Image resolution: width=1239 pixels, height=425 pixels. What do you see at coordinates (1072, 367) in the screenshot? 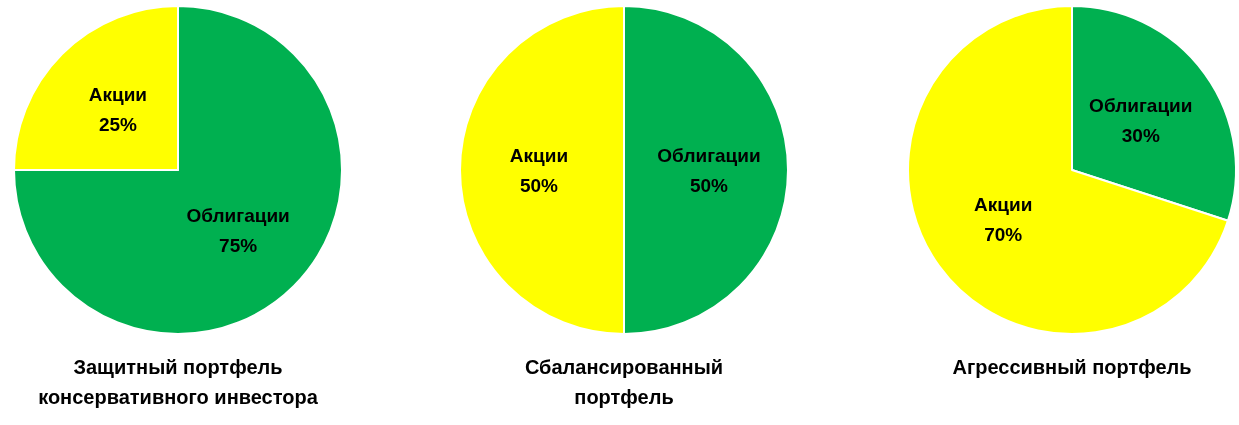
I see `text: Агрессивный портфель` at bounding box center [1072, 367].